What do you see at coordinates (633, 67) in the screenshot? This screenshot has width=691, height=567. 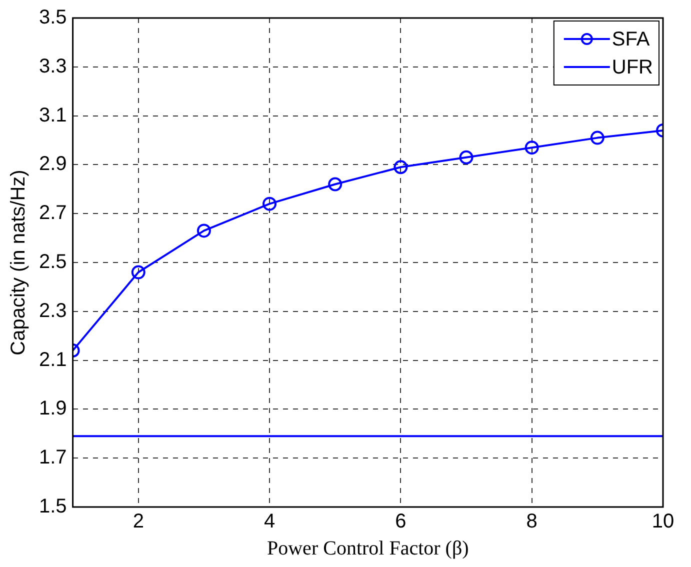 I see `legend-label: UFR` at bounding box center [633, 67].